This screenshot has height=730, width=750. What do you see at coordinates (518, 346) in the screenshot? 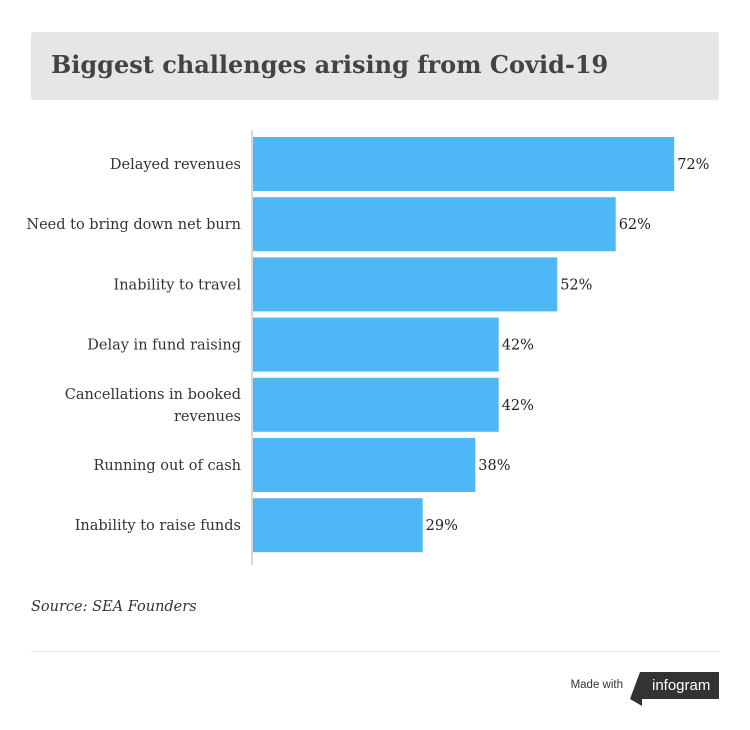
I see `value-label-4: 42%` at bounding box center [518, 346].